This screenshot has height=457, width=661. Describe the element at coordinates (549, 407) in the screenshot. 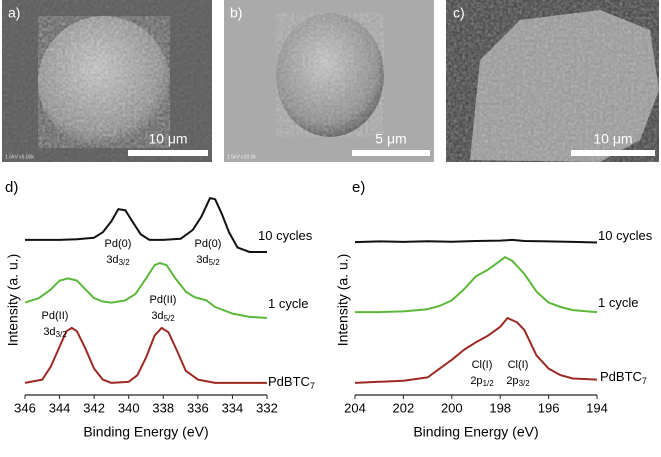

I see `x-tick-label: 196` at that location.